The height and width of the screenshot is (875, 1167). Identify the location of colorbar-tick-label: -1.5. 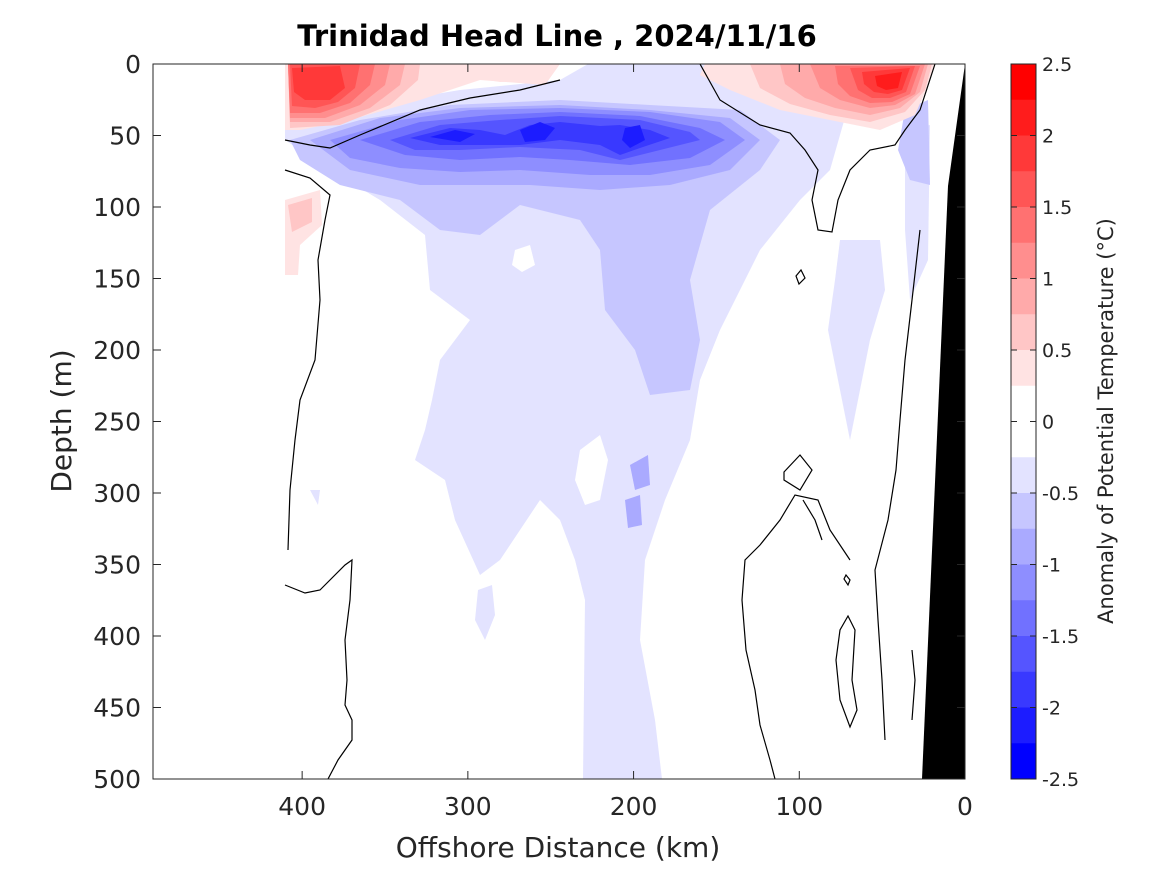
(1060, 637).